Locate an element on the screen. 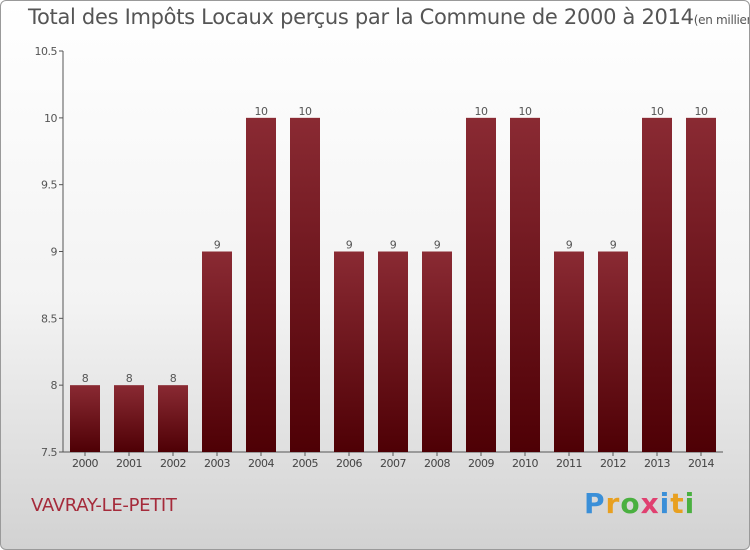  logo-letter: x is located at coordinates (650, 503).